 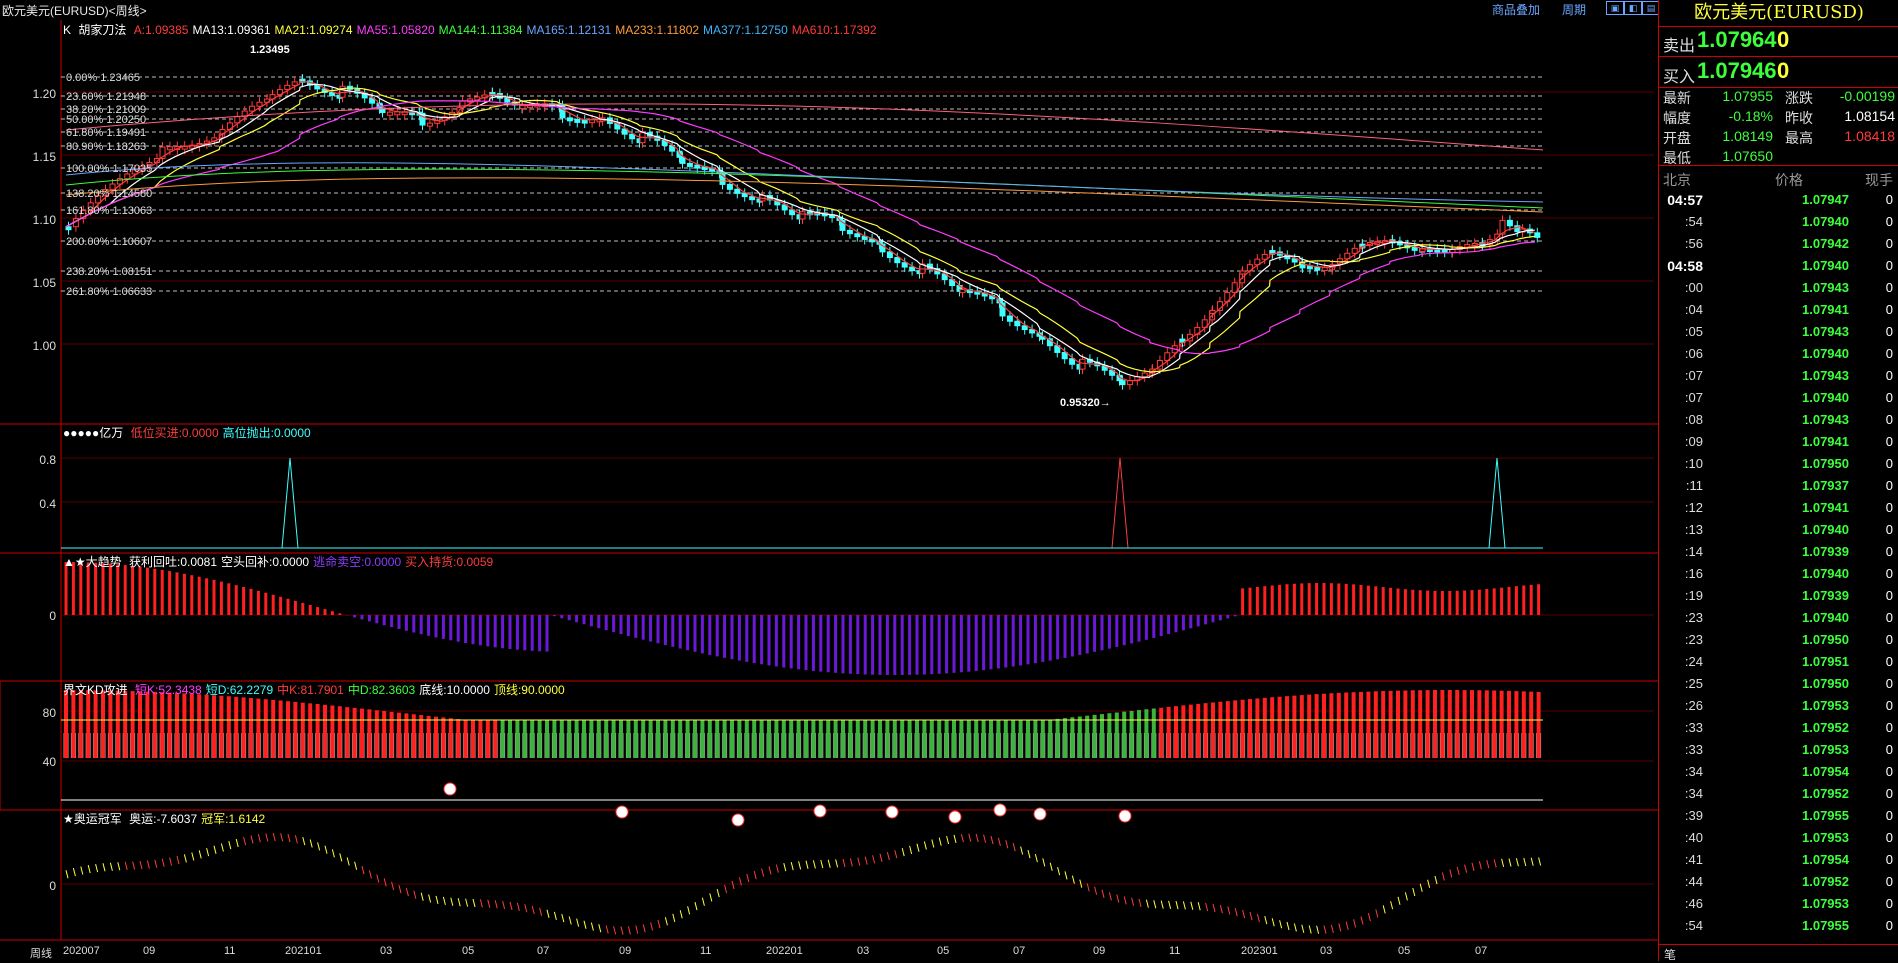 What do you see at coordinates (1670, 955) in the screenshot?
I see `tab-ticks: 笔` at bounding box center [1670, 955].